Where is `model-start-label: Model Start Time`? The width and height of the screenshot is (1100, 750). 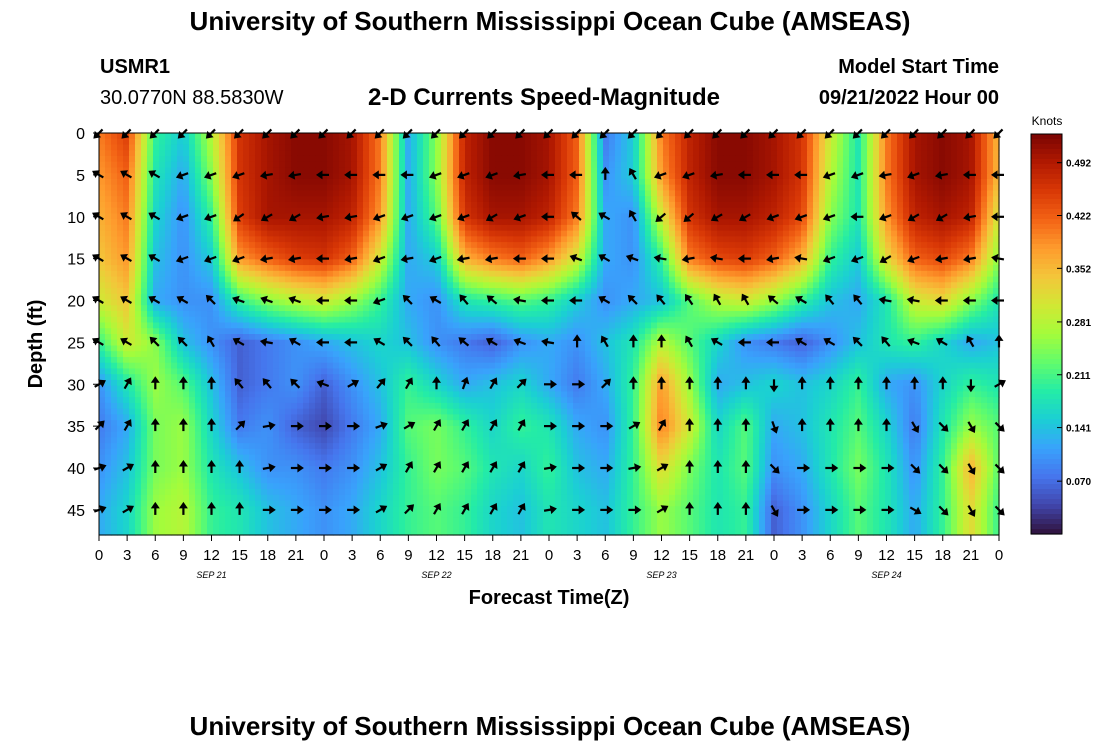 model-start-label: Model Start Time is located at coordinates (918, 67).